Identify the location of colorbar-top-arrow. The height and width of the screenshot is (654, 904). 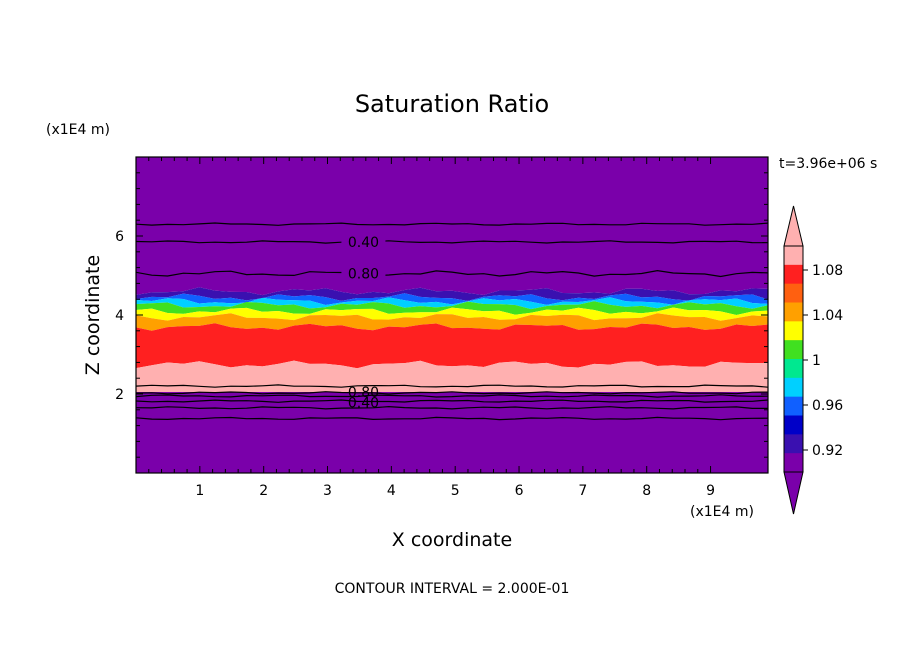
(793, 226).